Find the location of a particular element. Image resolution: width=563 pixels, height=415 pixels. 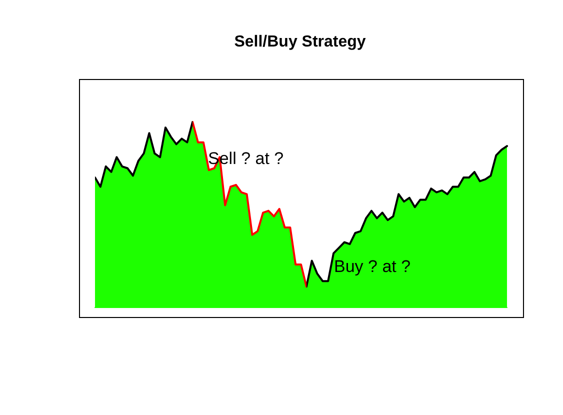

annotation: Buy ? at ? is located at coordinates (372, 266).